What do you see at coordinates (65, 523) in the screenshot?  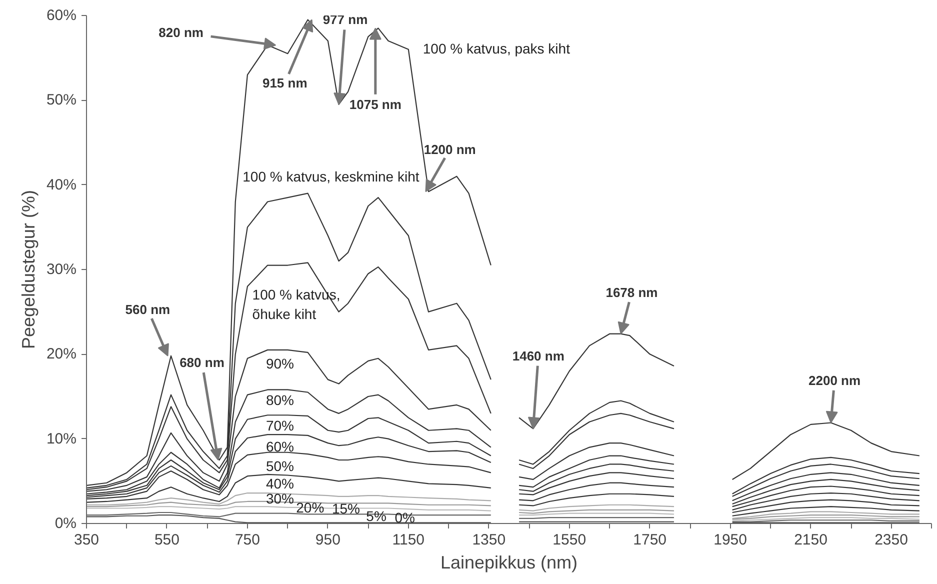 I see `y-tick-label: 0%` at bounding box center [65, 523].